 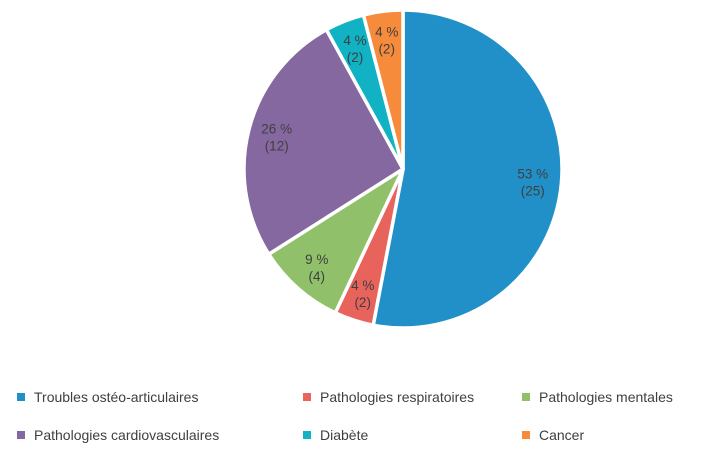 I want to click on slice-value-label-pathologies-respiratoires: 4 % (2), so click(x=362, y=294).